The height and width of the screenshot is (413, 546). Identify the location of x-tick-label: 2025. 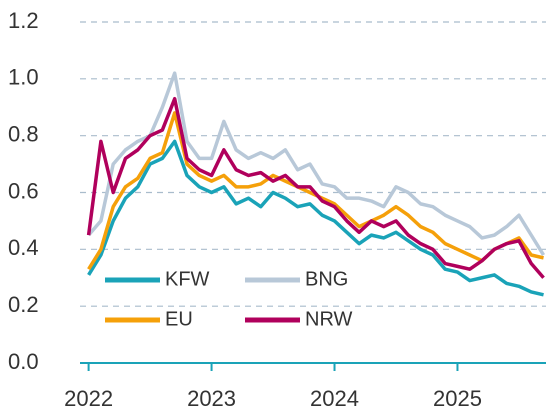
(457, 398).